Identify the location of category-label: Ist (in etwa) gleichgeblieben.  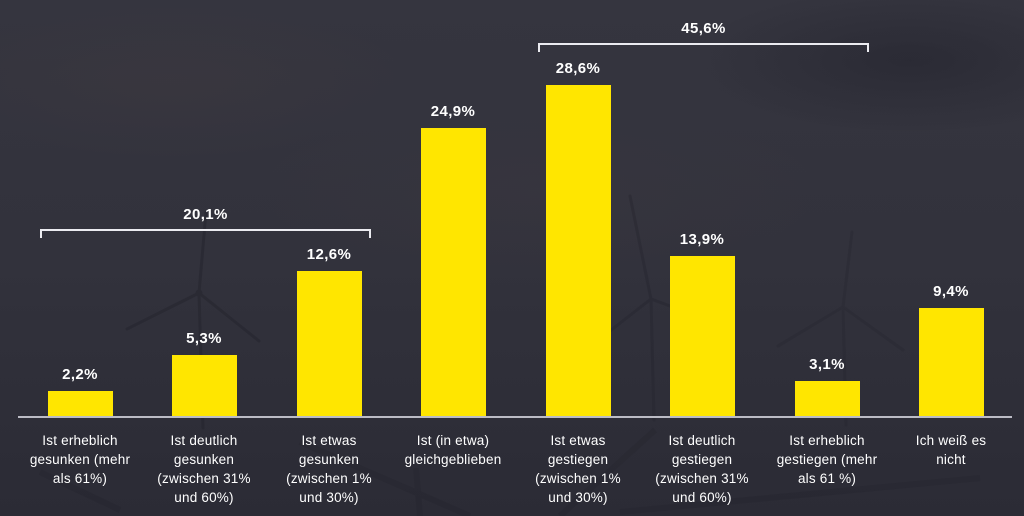
(453, 450).